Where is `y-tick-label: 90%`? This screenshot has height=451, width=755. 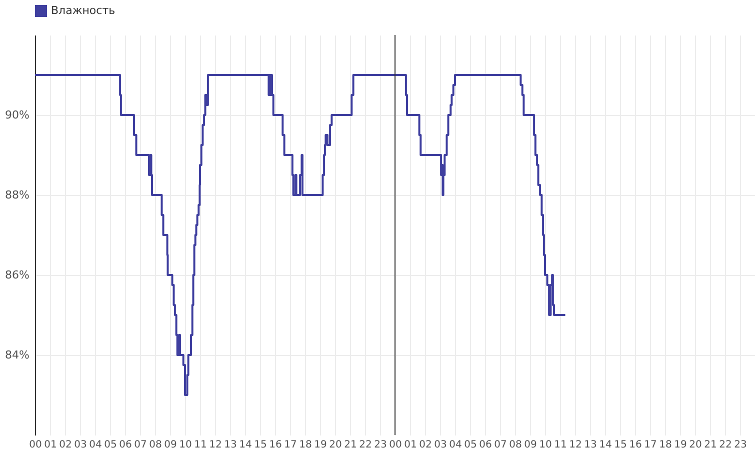 y-tick-label: 90% is located at coordinates (17, 115).